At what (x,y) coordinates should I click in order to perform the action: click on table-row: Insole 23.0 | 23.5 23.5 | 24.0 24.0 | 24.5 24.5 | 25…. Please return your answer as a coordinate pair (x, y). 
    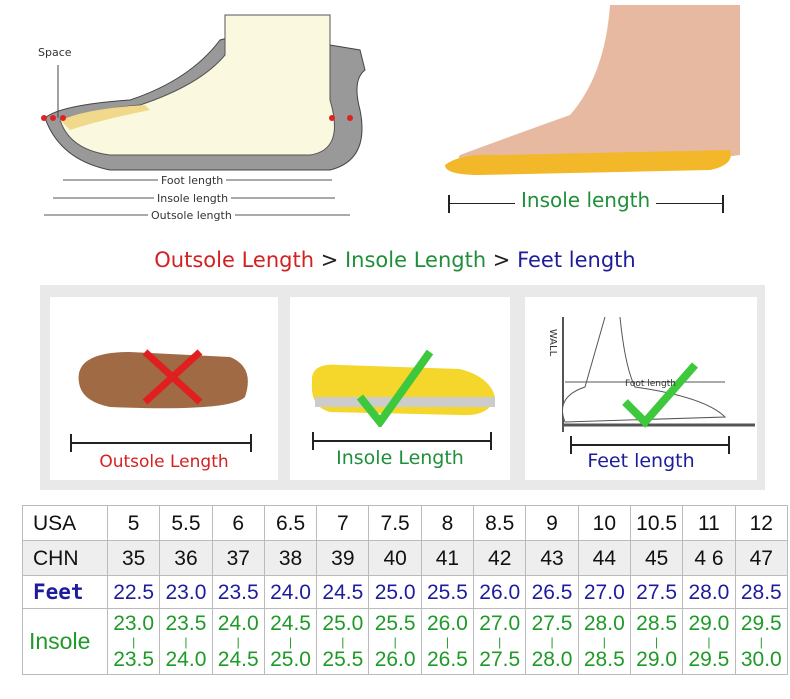
    Looking at the image, I should click on (405, 641).